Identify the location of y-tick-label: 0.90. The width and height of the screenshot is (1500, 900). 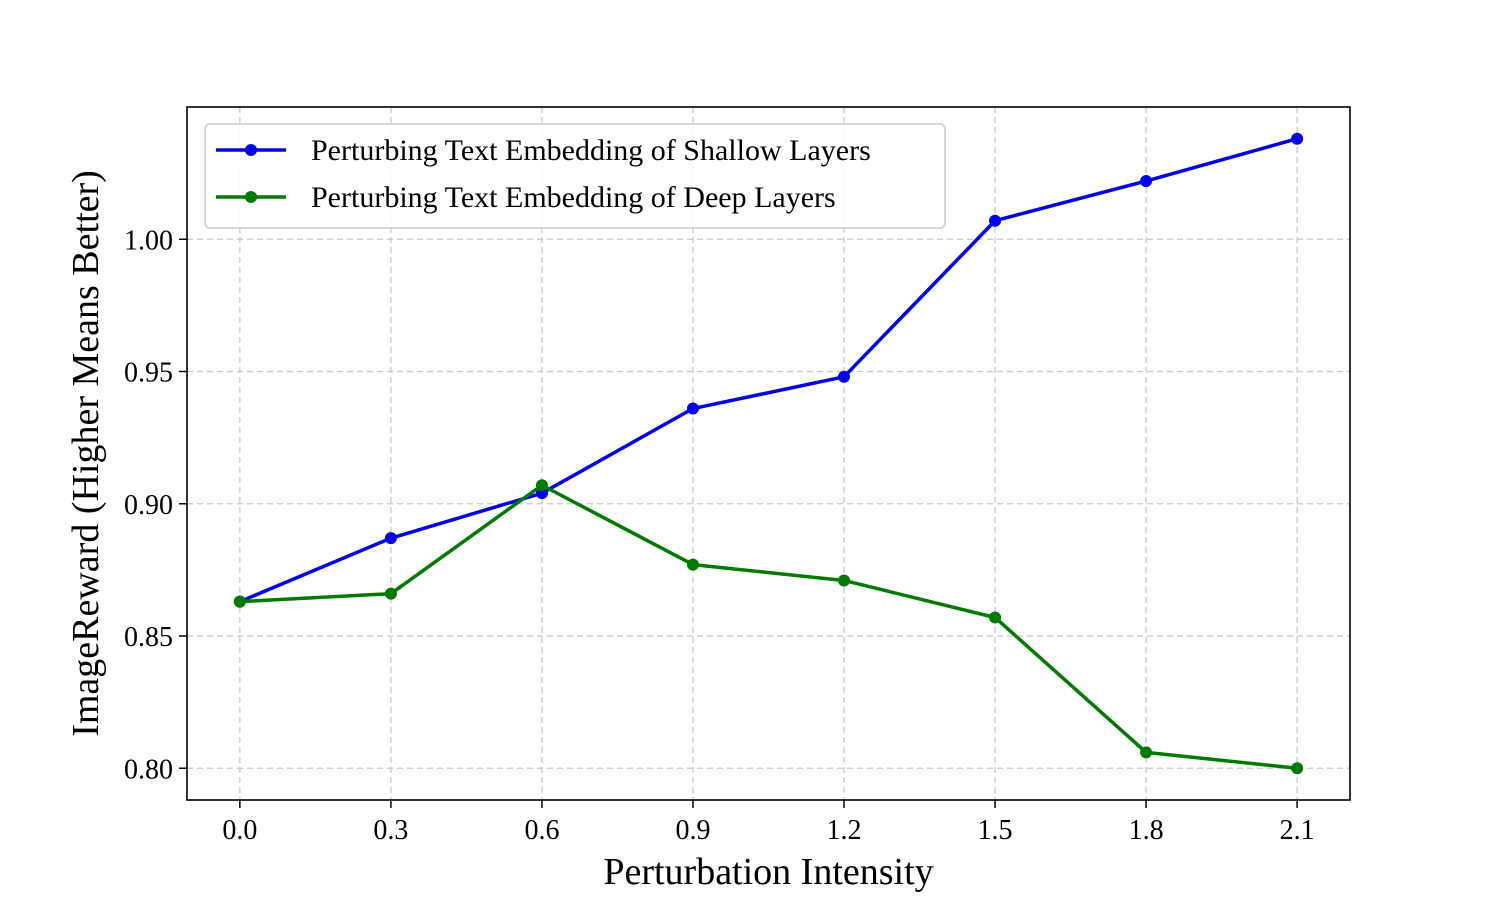
(148, 505).